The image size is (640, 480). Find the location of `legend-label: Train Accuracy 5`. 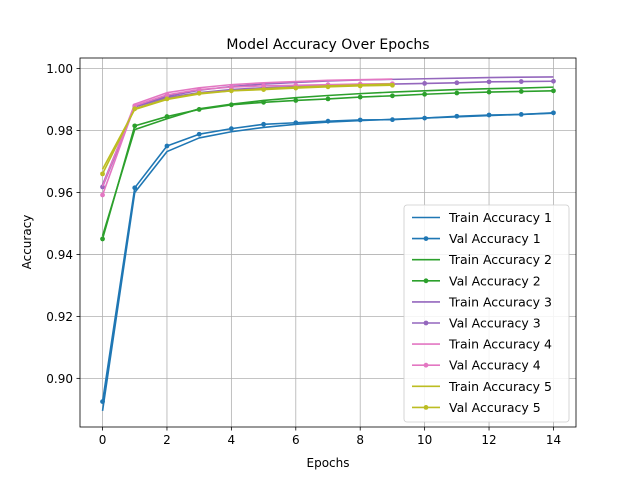

legend-label: Train Accuracy 5 is located at coordinates (500, 386).